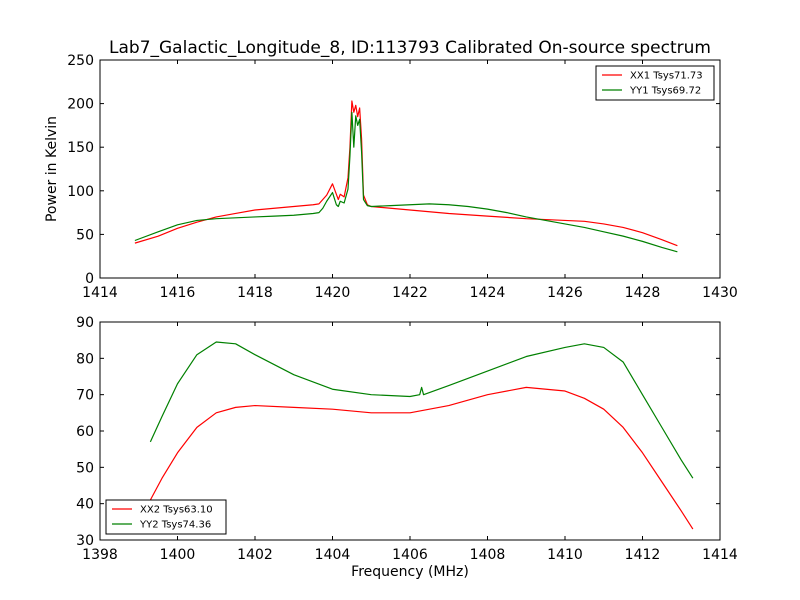 This screenshot has height=600, width=800. I want to click on y-tick-label: 40, so click(85, 505).